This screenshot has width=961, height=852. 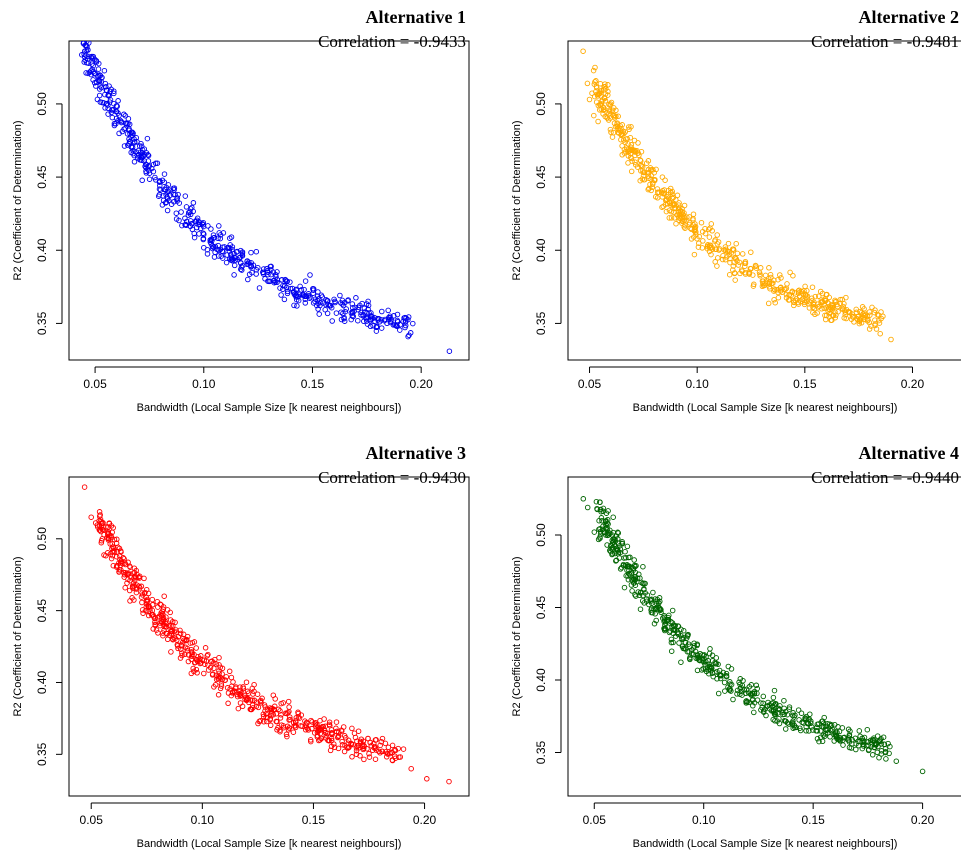 What do you see at coordinates (203, 820) in the screenshot?
I see `x-tick-label: 0.10` at bounding box center [203, 820].